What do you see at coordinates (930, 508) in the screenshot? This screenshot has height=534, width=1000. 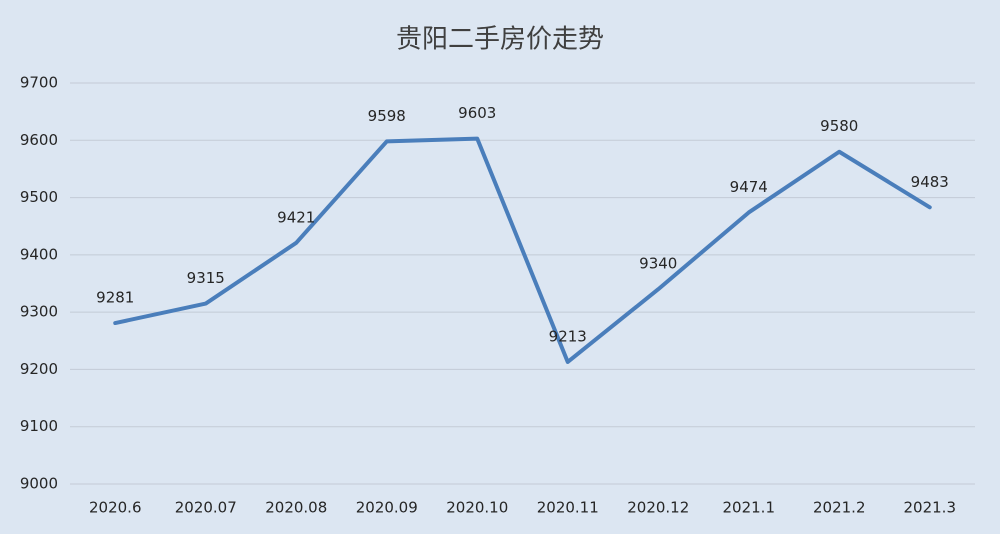 I see `x-tick-label: 2021.3` at bounding box center [930, 508].